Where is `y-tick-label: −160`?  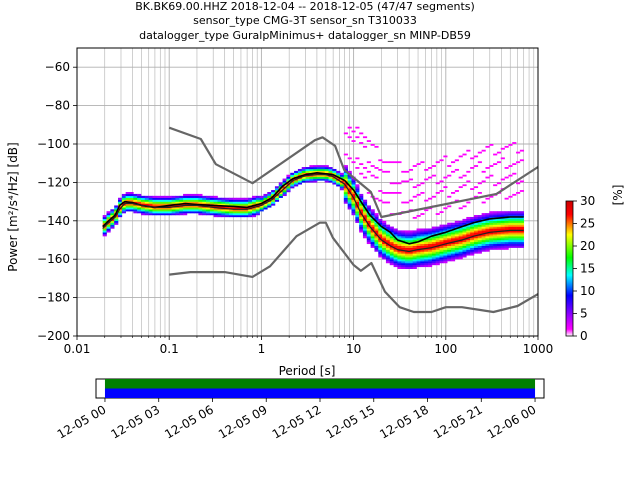 y-tick-label: −160 is located at coordinates (53, 259).